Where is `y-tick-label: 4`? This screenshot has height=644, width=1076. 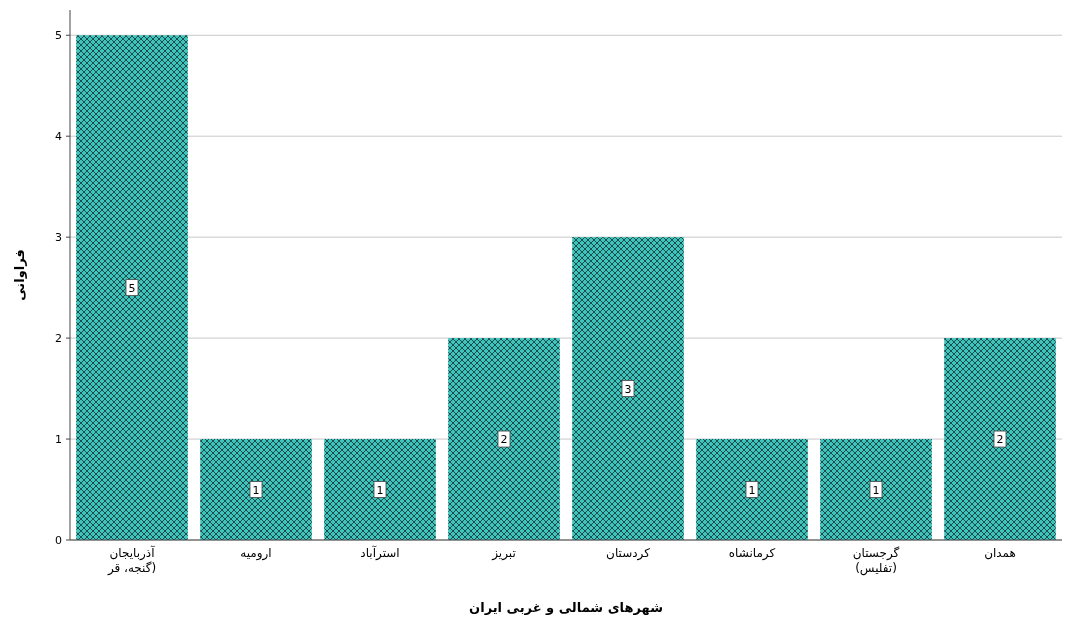 y-tick-label: 4 is located at coordinates (58, 137).